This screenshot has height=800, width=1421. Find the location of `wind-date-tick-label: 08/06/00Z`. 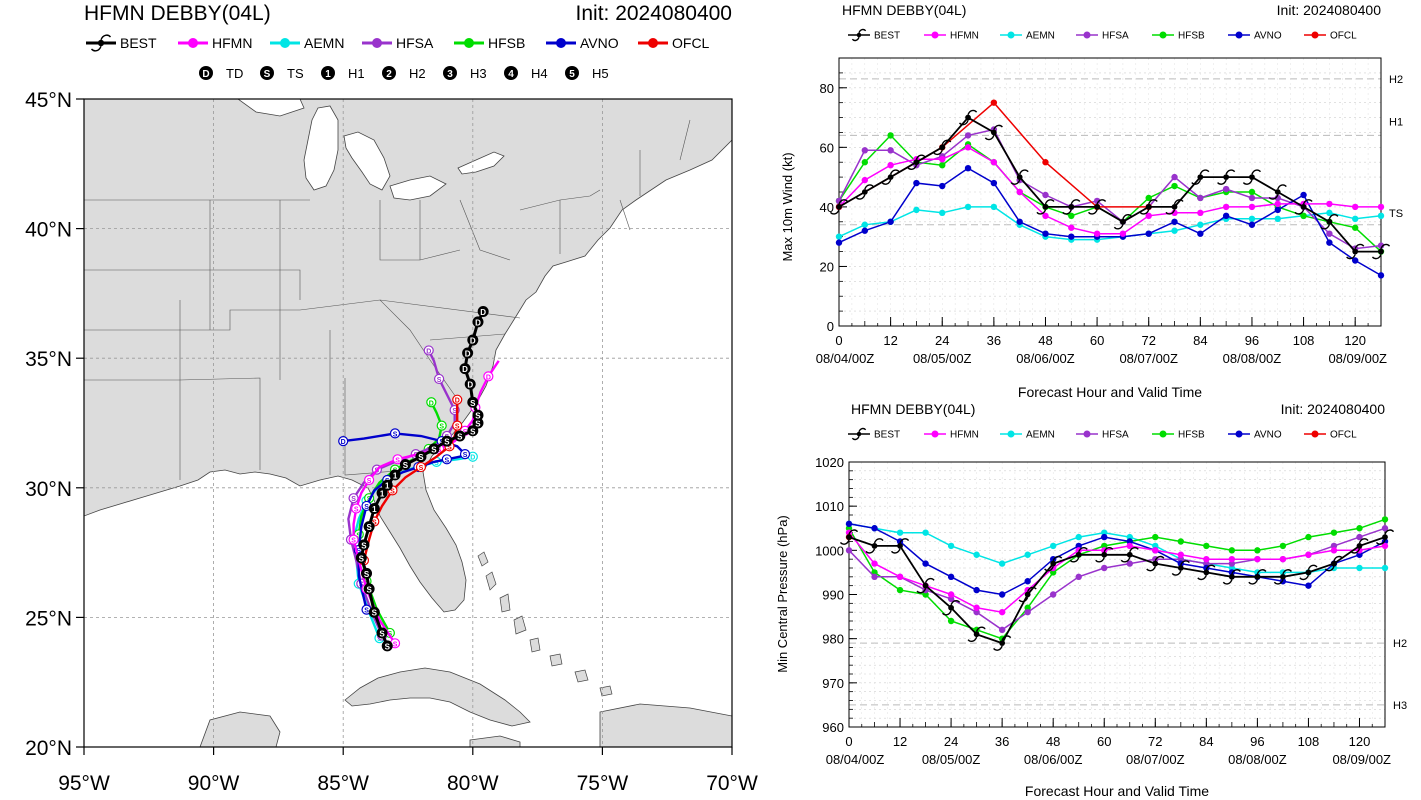

wind-date-tick-label: 08/06/00Z is located at coordinates (1045, 358).